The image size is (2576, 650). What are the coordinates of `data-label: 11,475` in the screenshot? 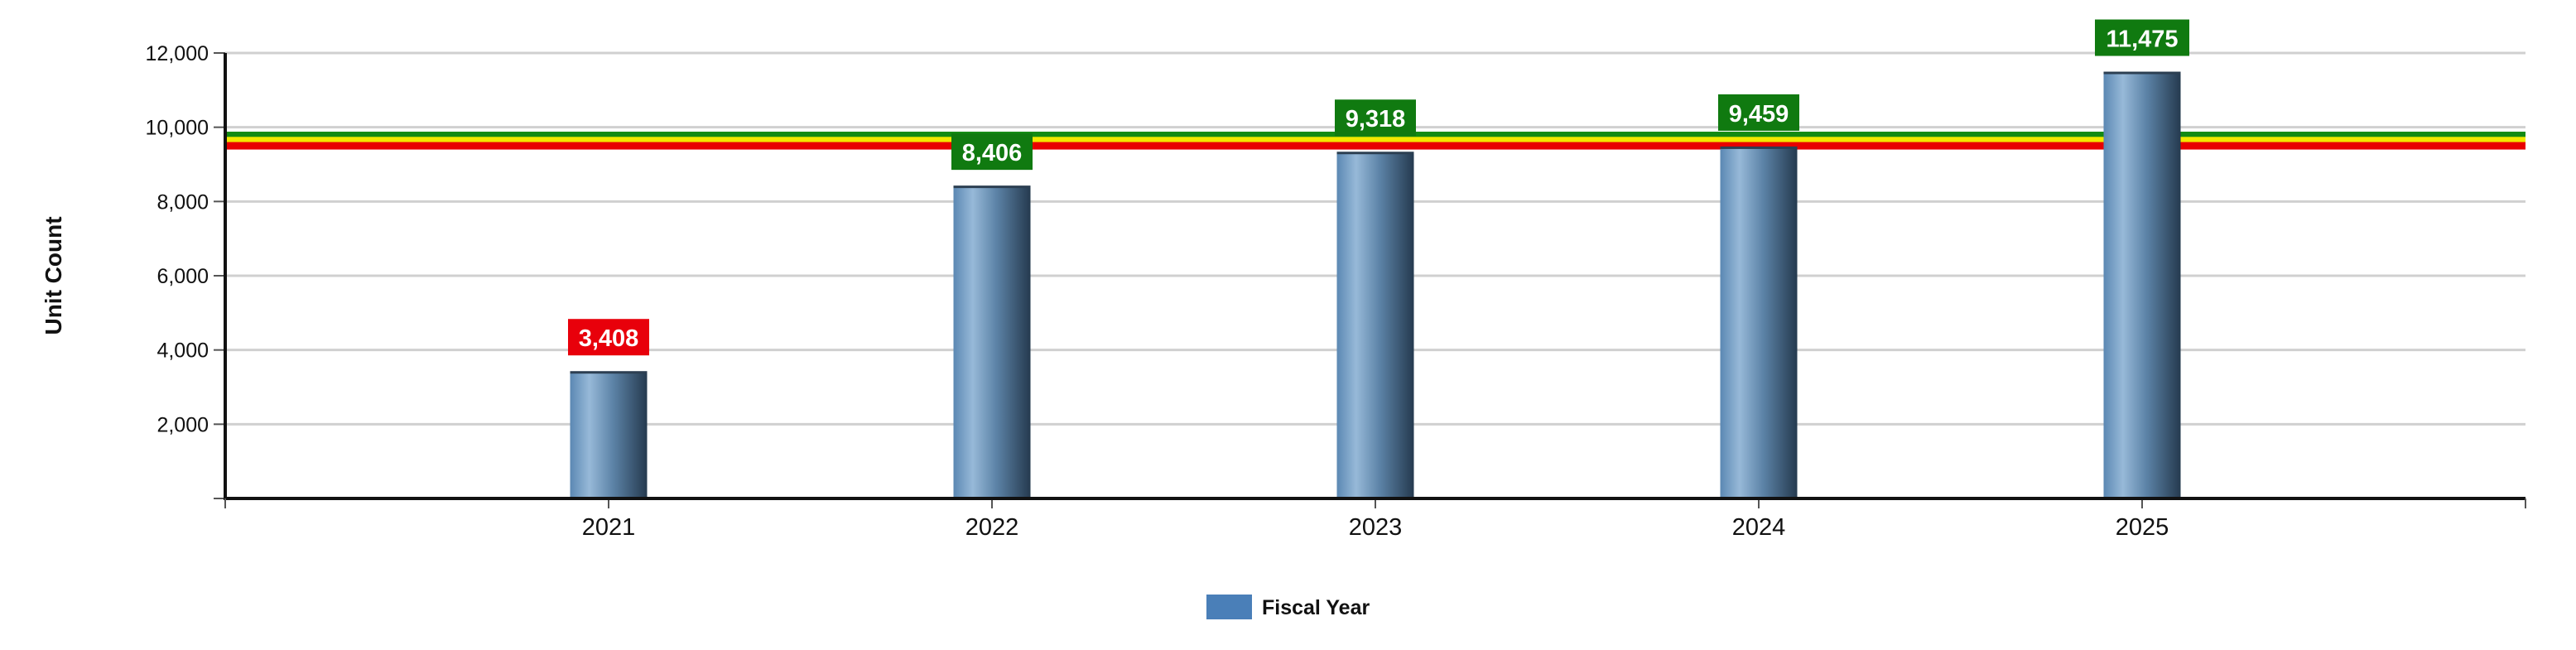 It's located at (2142, 39).